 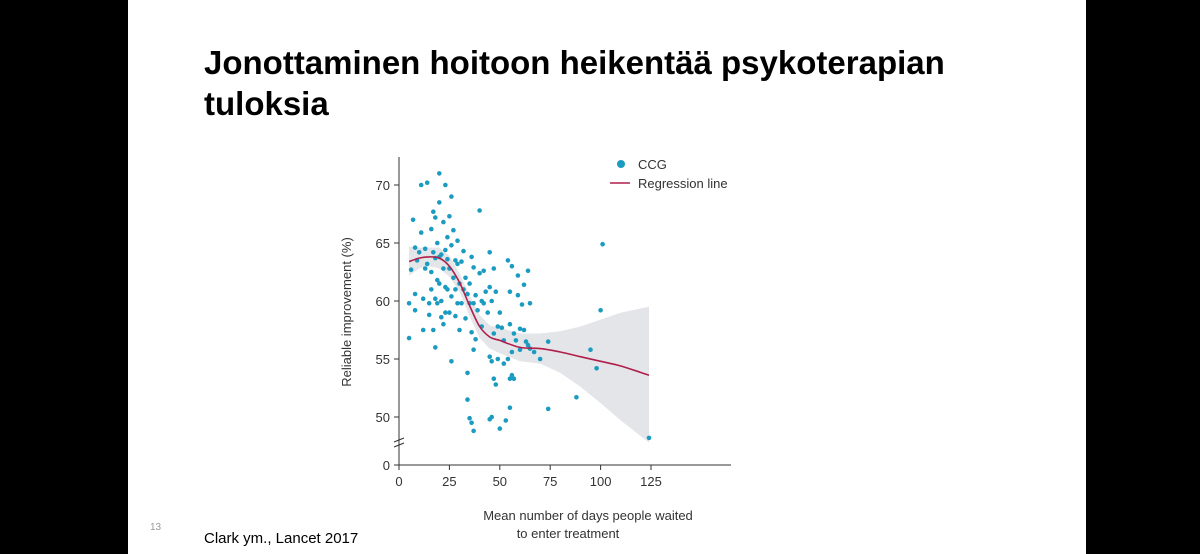 What do you see at coordinates (156, 527) in the screenshot?
I see `slide-number: 13` at bounding box center [156, 527].